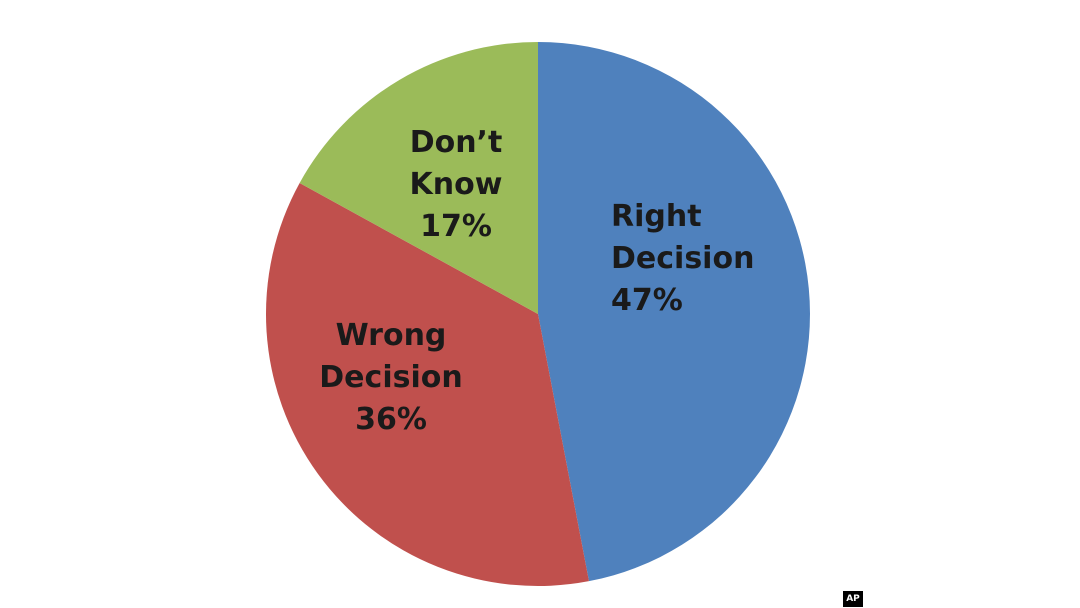 The image size is (1080, 608). Describe the element at coordinates (456, 226) in the screenshot. I see `slice-percent-dont-know: 17%` at that location.